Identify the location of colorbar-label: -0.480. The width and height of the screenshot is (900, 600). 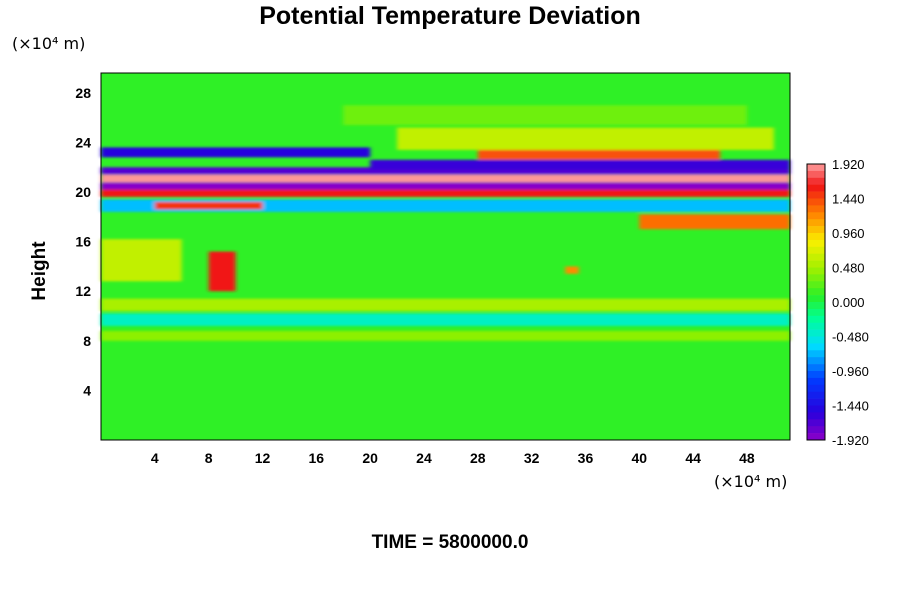
(850, 337).